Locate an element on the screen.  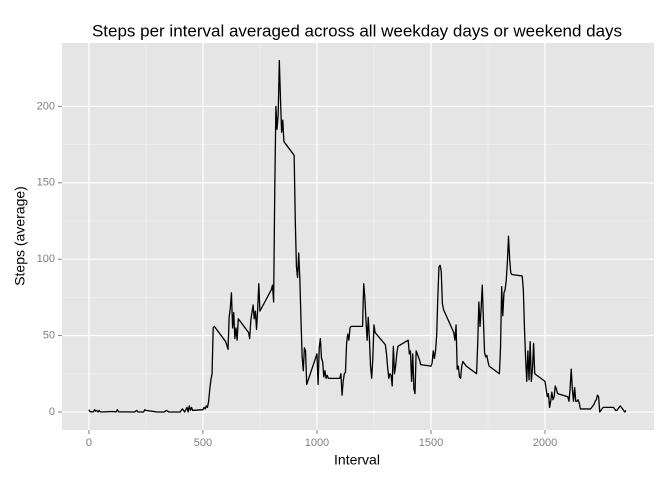
y-tick-label: 100 is located at coordinates (46, 259).